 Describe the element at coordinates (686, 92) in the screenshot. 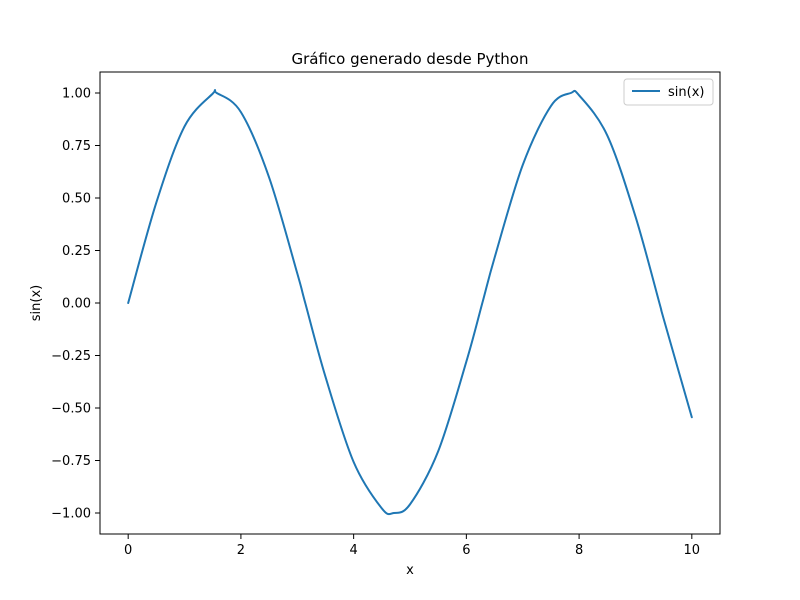

I see `legend-label-sin: sin(x)` at that location.